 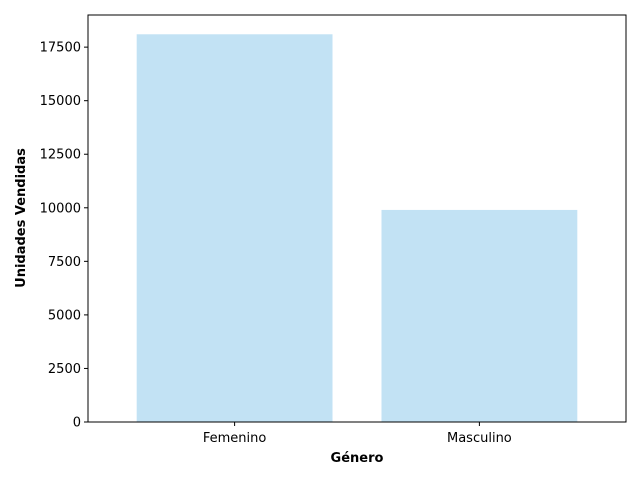 What do you see at coordinates (60, 101) in the screenshot?
I see `y-tick-label: 15000` at bounding box center [60, 101].